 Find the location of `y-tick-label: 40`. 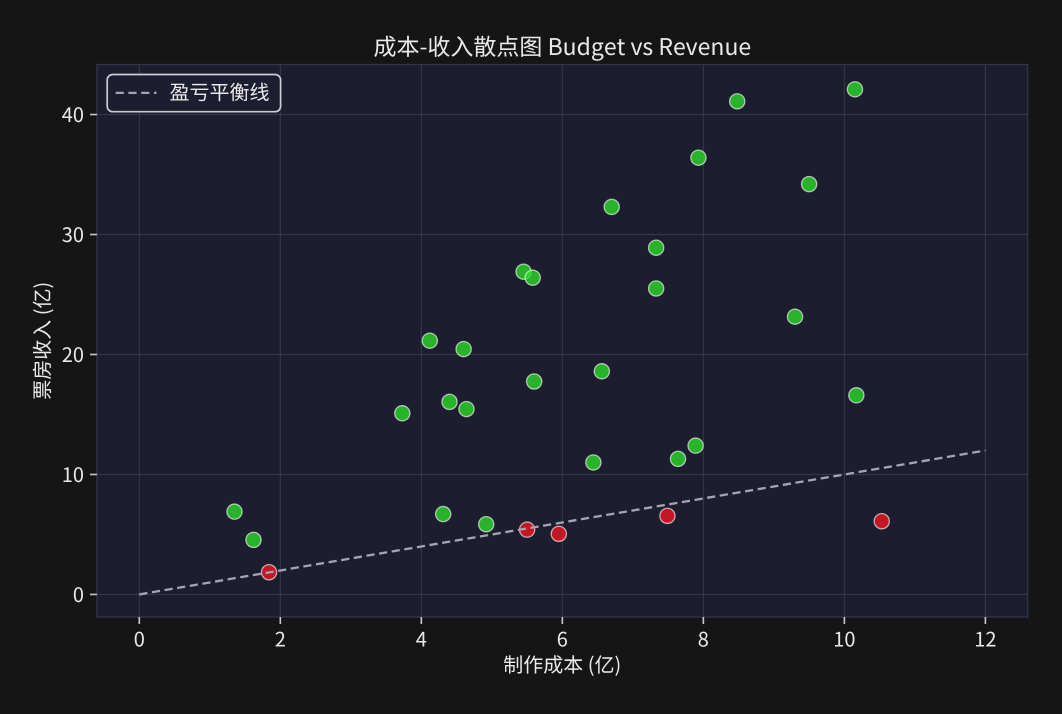

y-tick-label: 40 is located at coordinates (73, 113).